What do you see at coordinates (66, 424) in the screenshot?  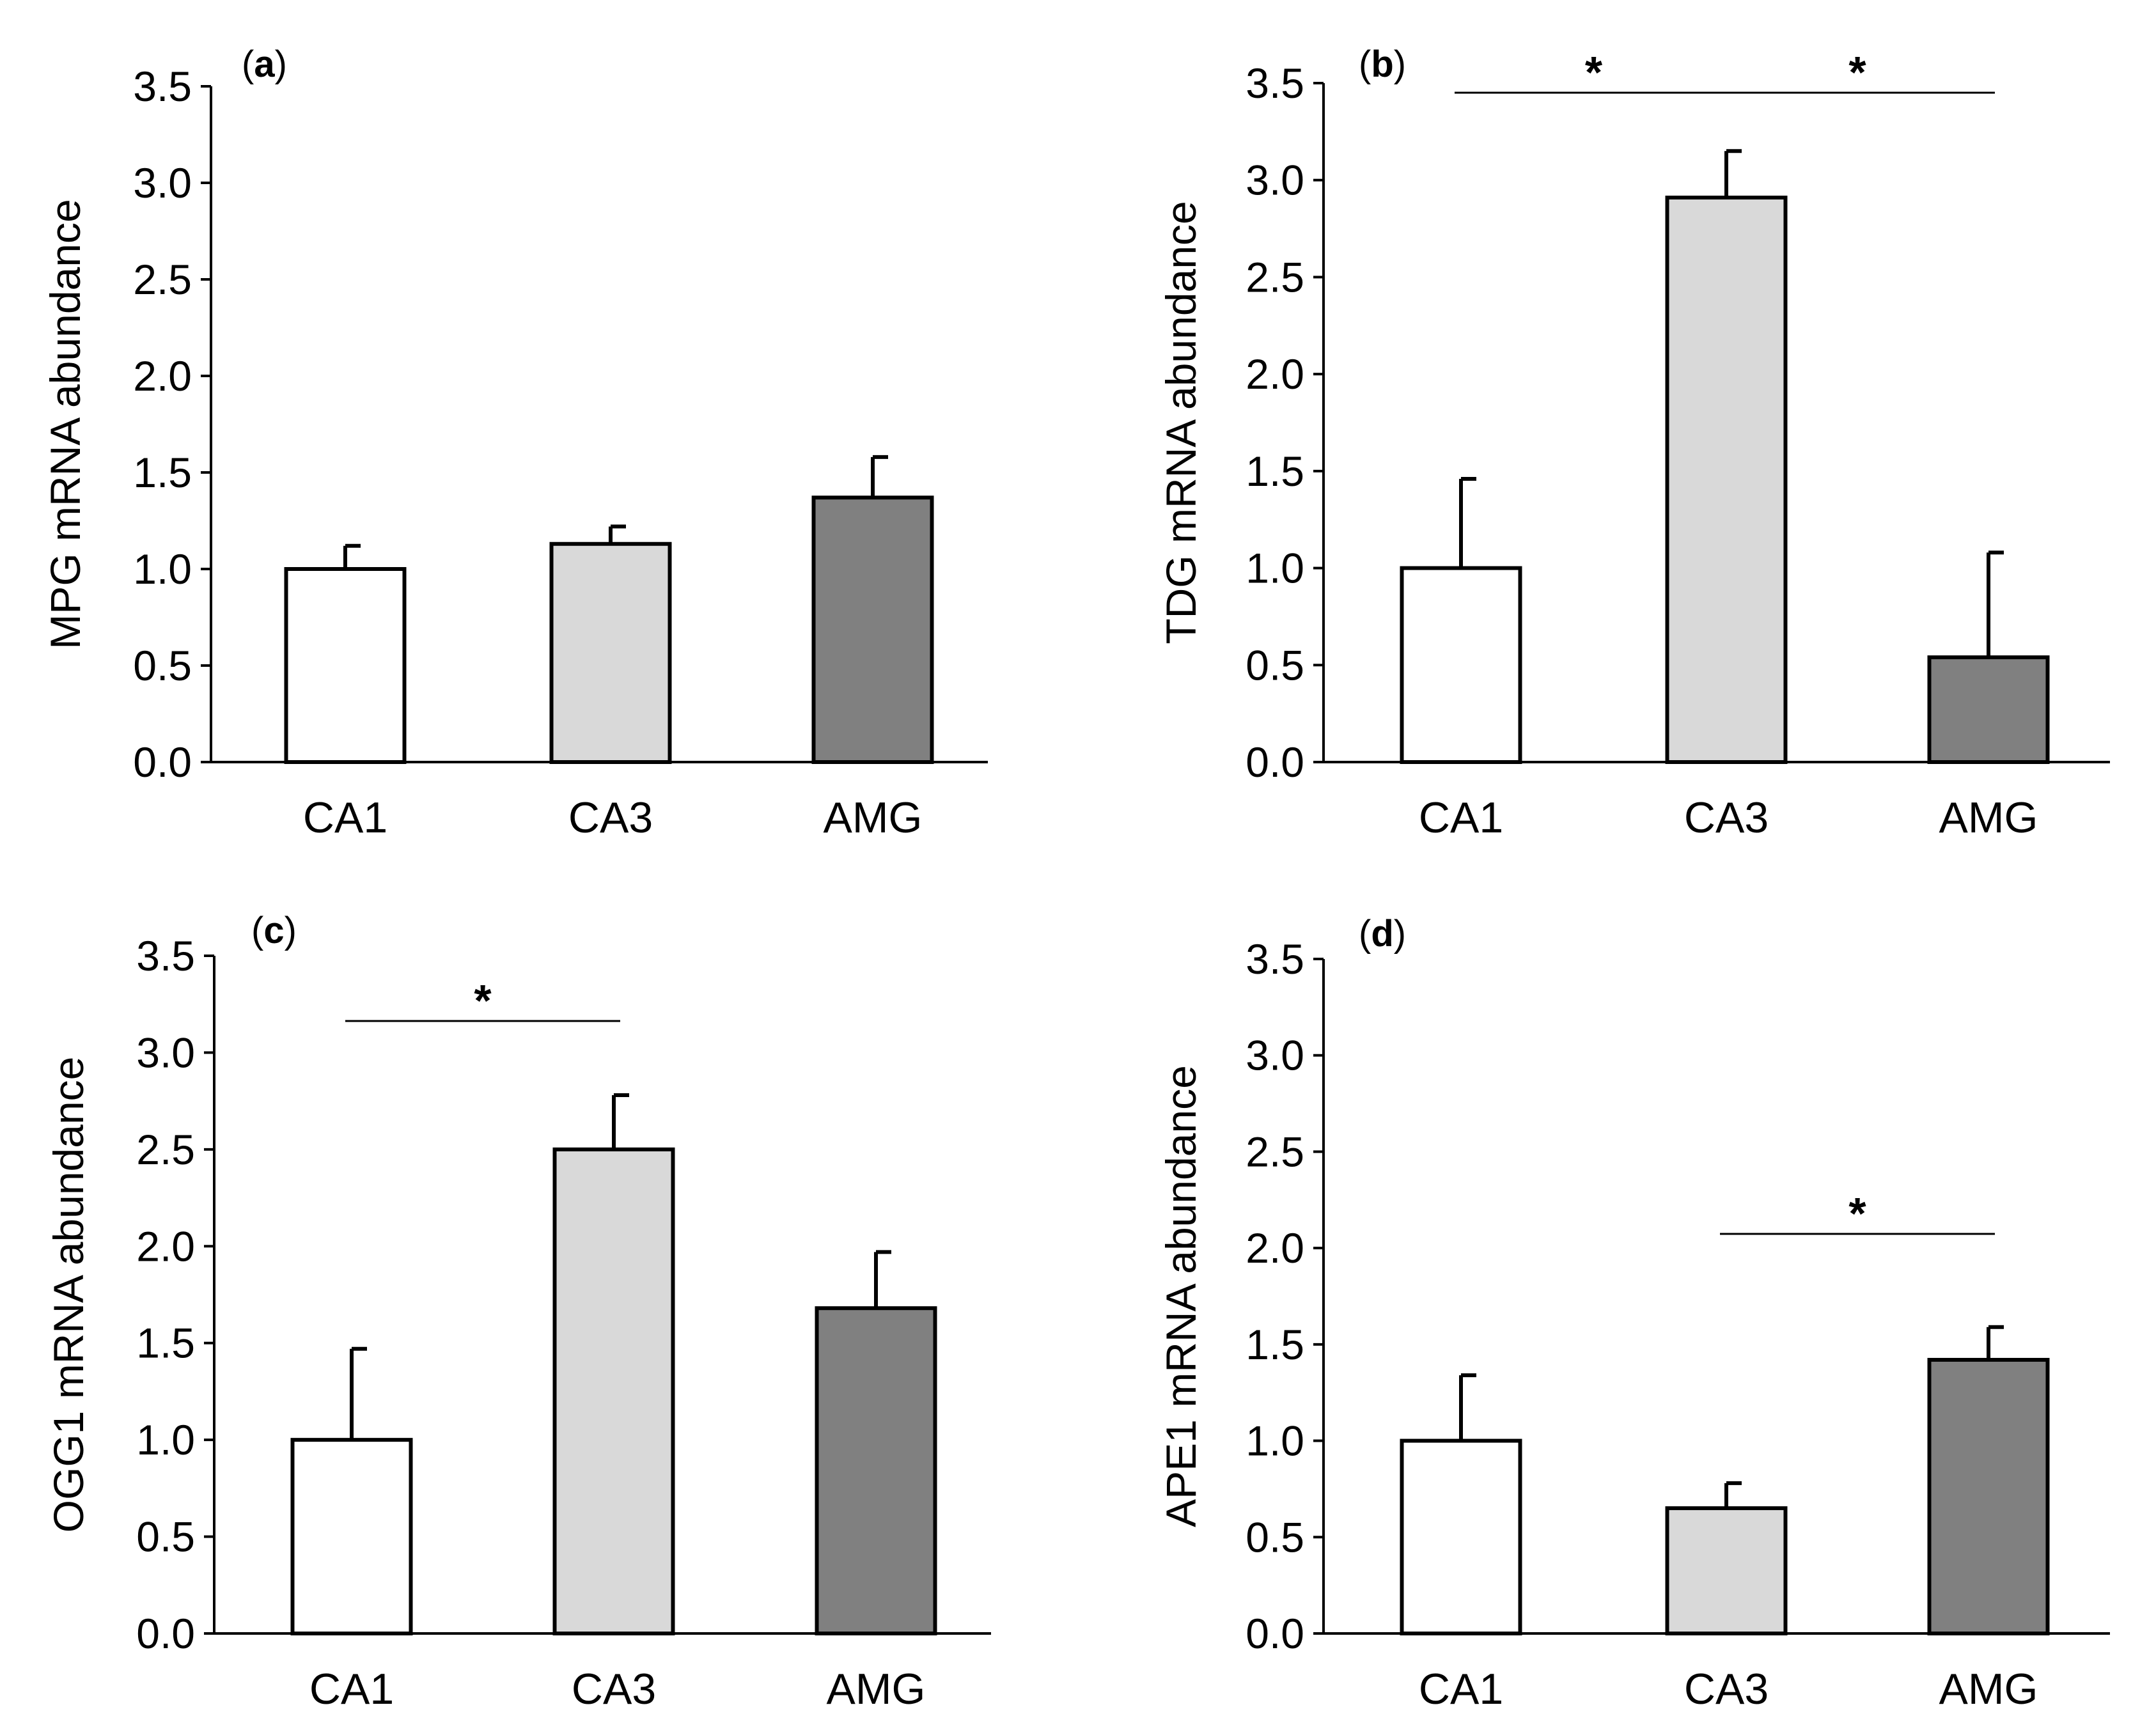 I see `y-axis-title: MPG mRNA abundance` at bounding box center [66, 424].